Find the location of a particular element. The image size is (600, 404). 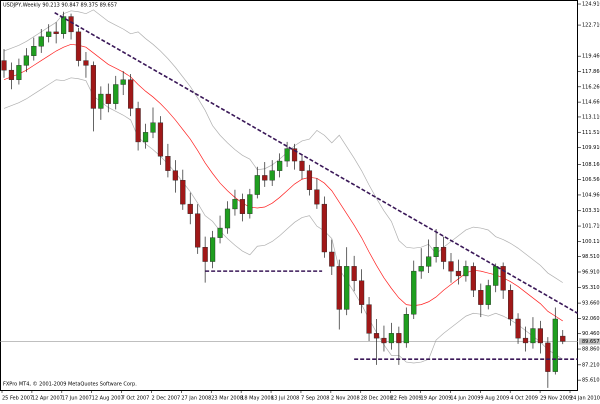

y-tick-label: 114.660 is located at coordinates (591, 103).